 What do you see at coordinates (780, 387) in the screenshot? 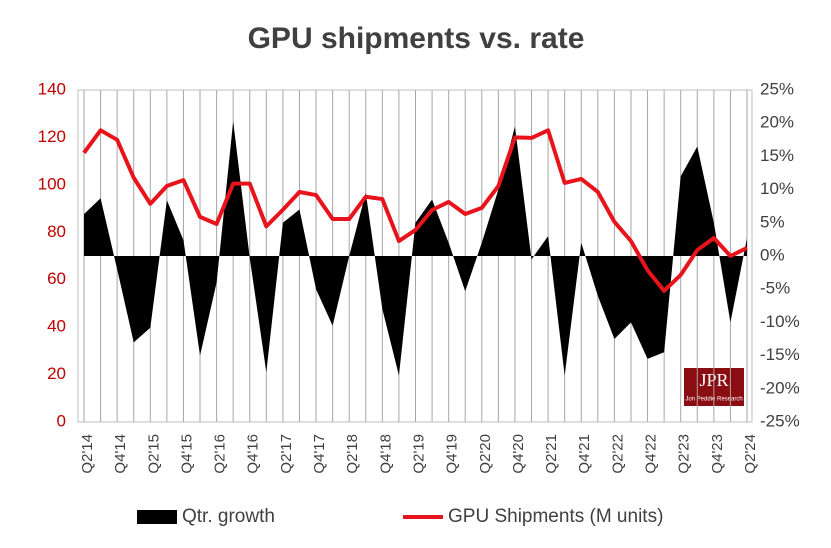
I see `y2-tick-label: -20%` at bounding box center [780, 387].